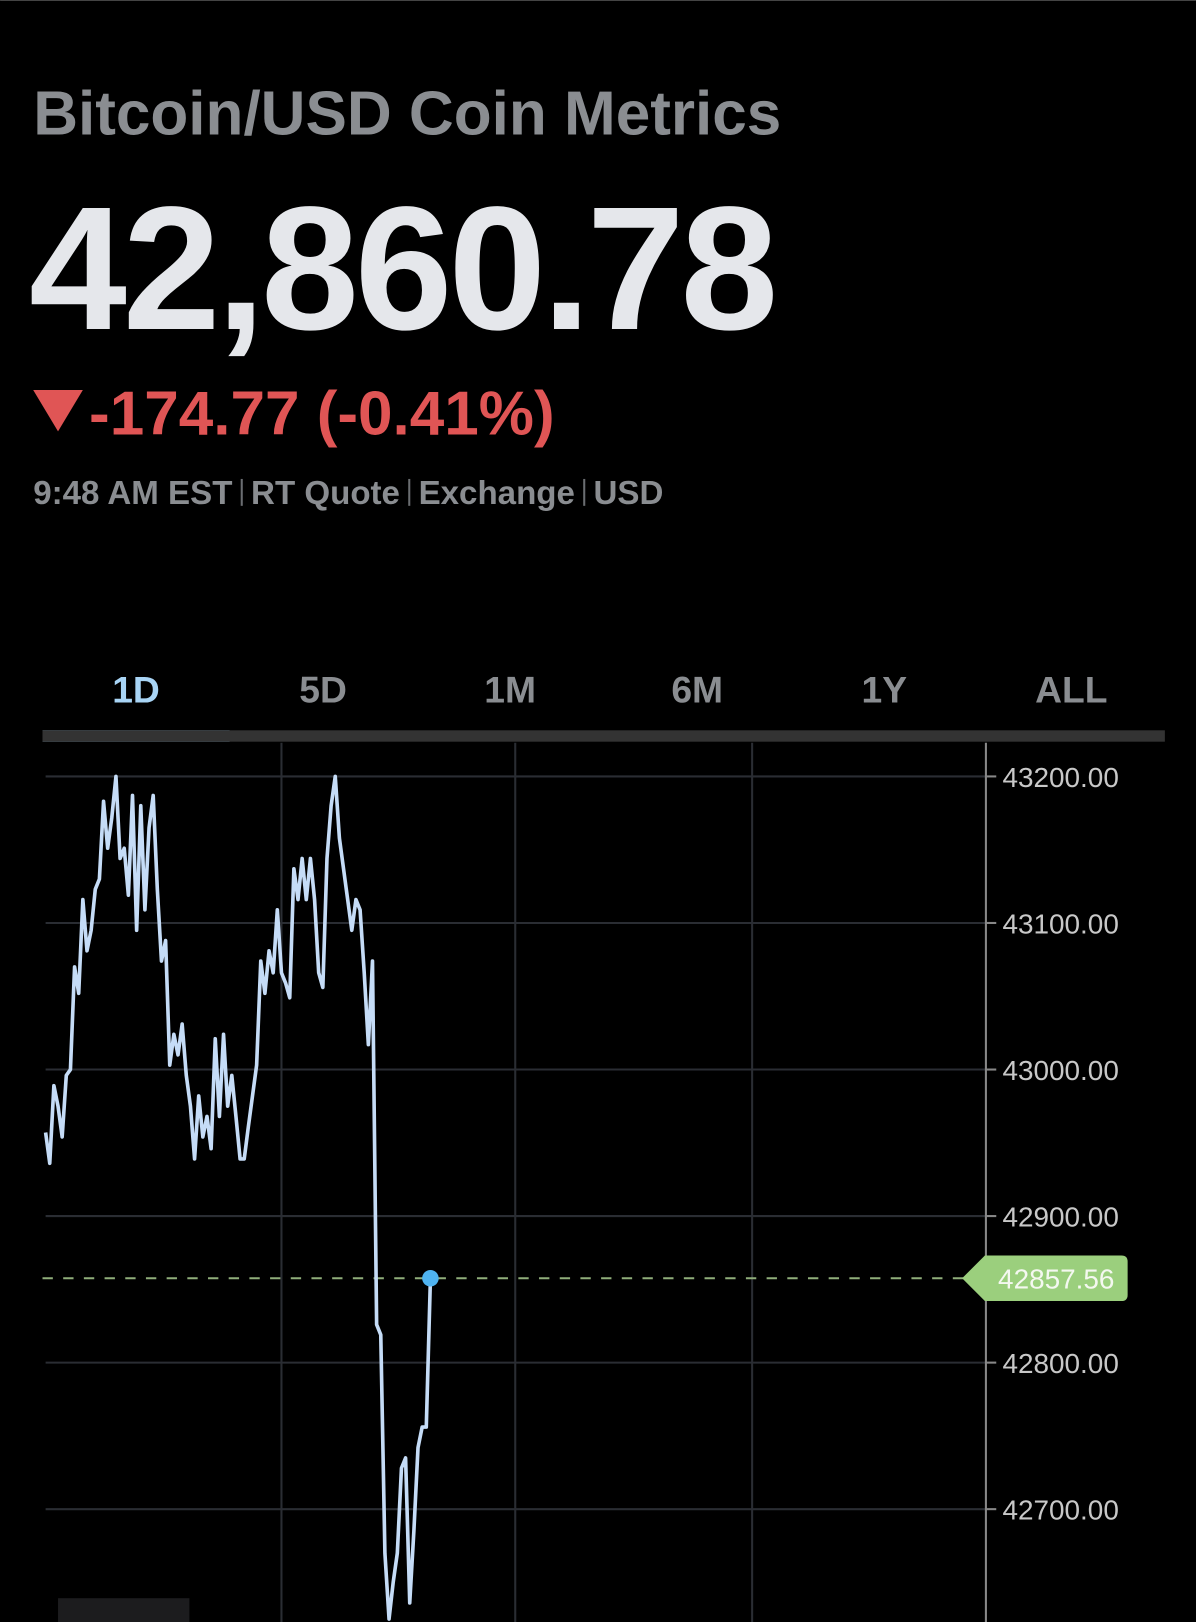  I want to click on quote-meta: 9:48 AM EST RT Quote Exchange USD, so click(348, 493).